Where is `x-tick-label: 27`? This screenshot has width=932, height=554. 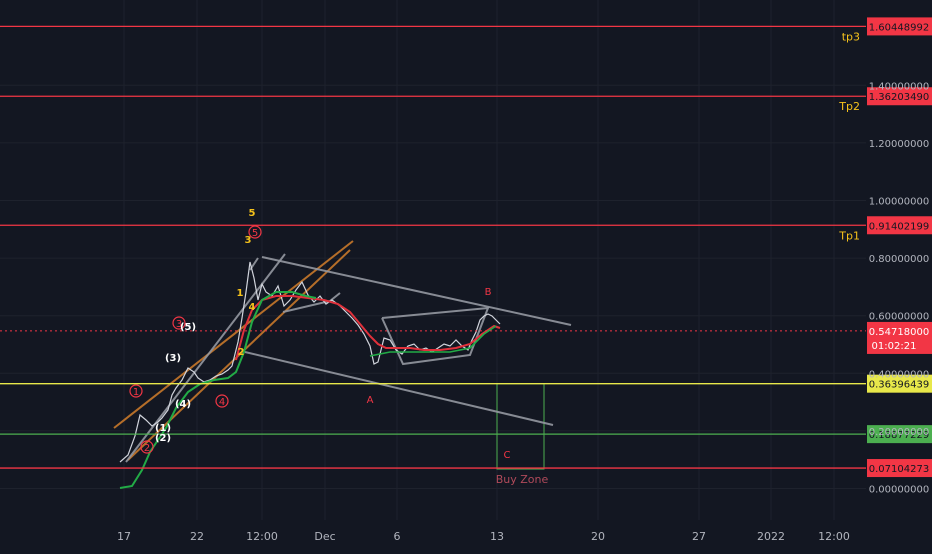
x-tick-label: 27 is located at coordinates (699, 536).